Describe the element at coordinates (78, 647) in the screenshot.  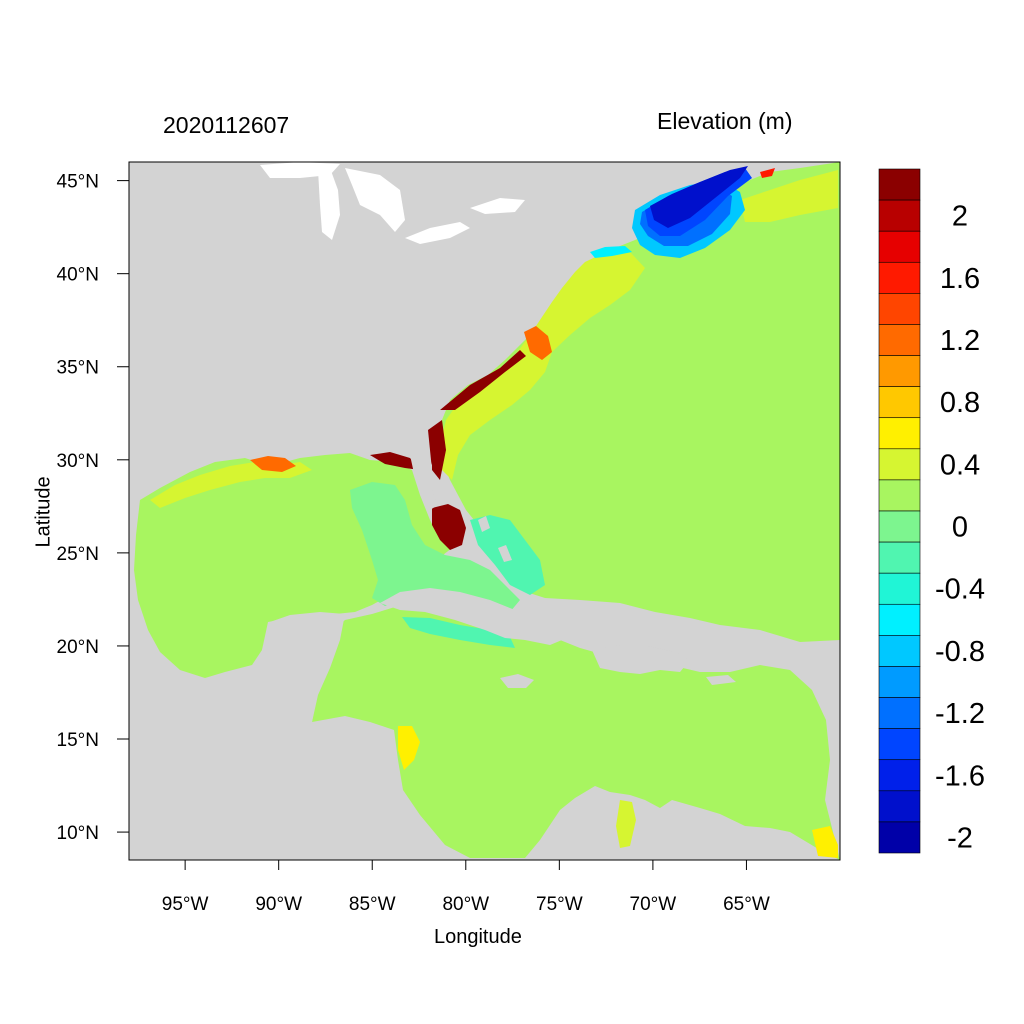
I see `lat-tick-label: 20°N` at that location.